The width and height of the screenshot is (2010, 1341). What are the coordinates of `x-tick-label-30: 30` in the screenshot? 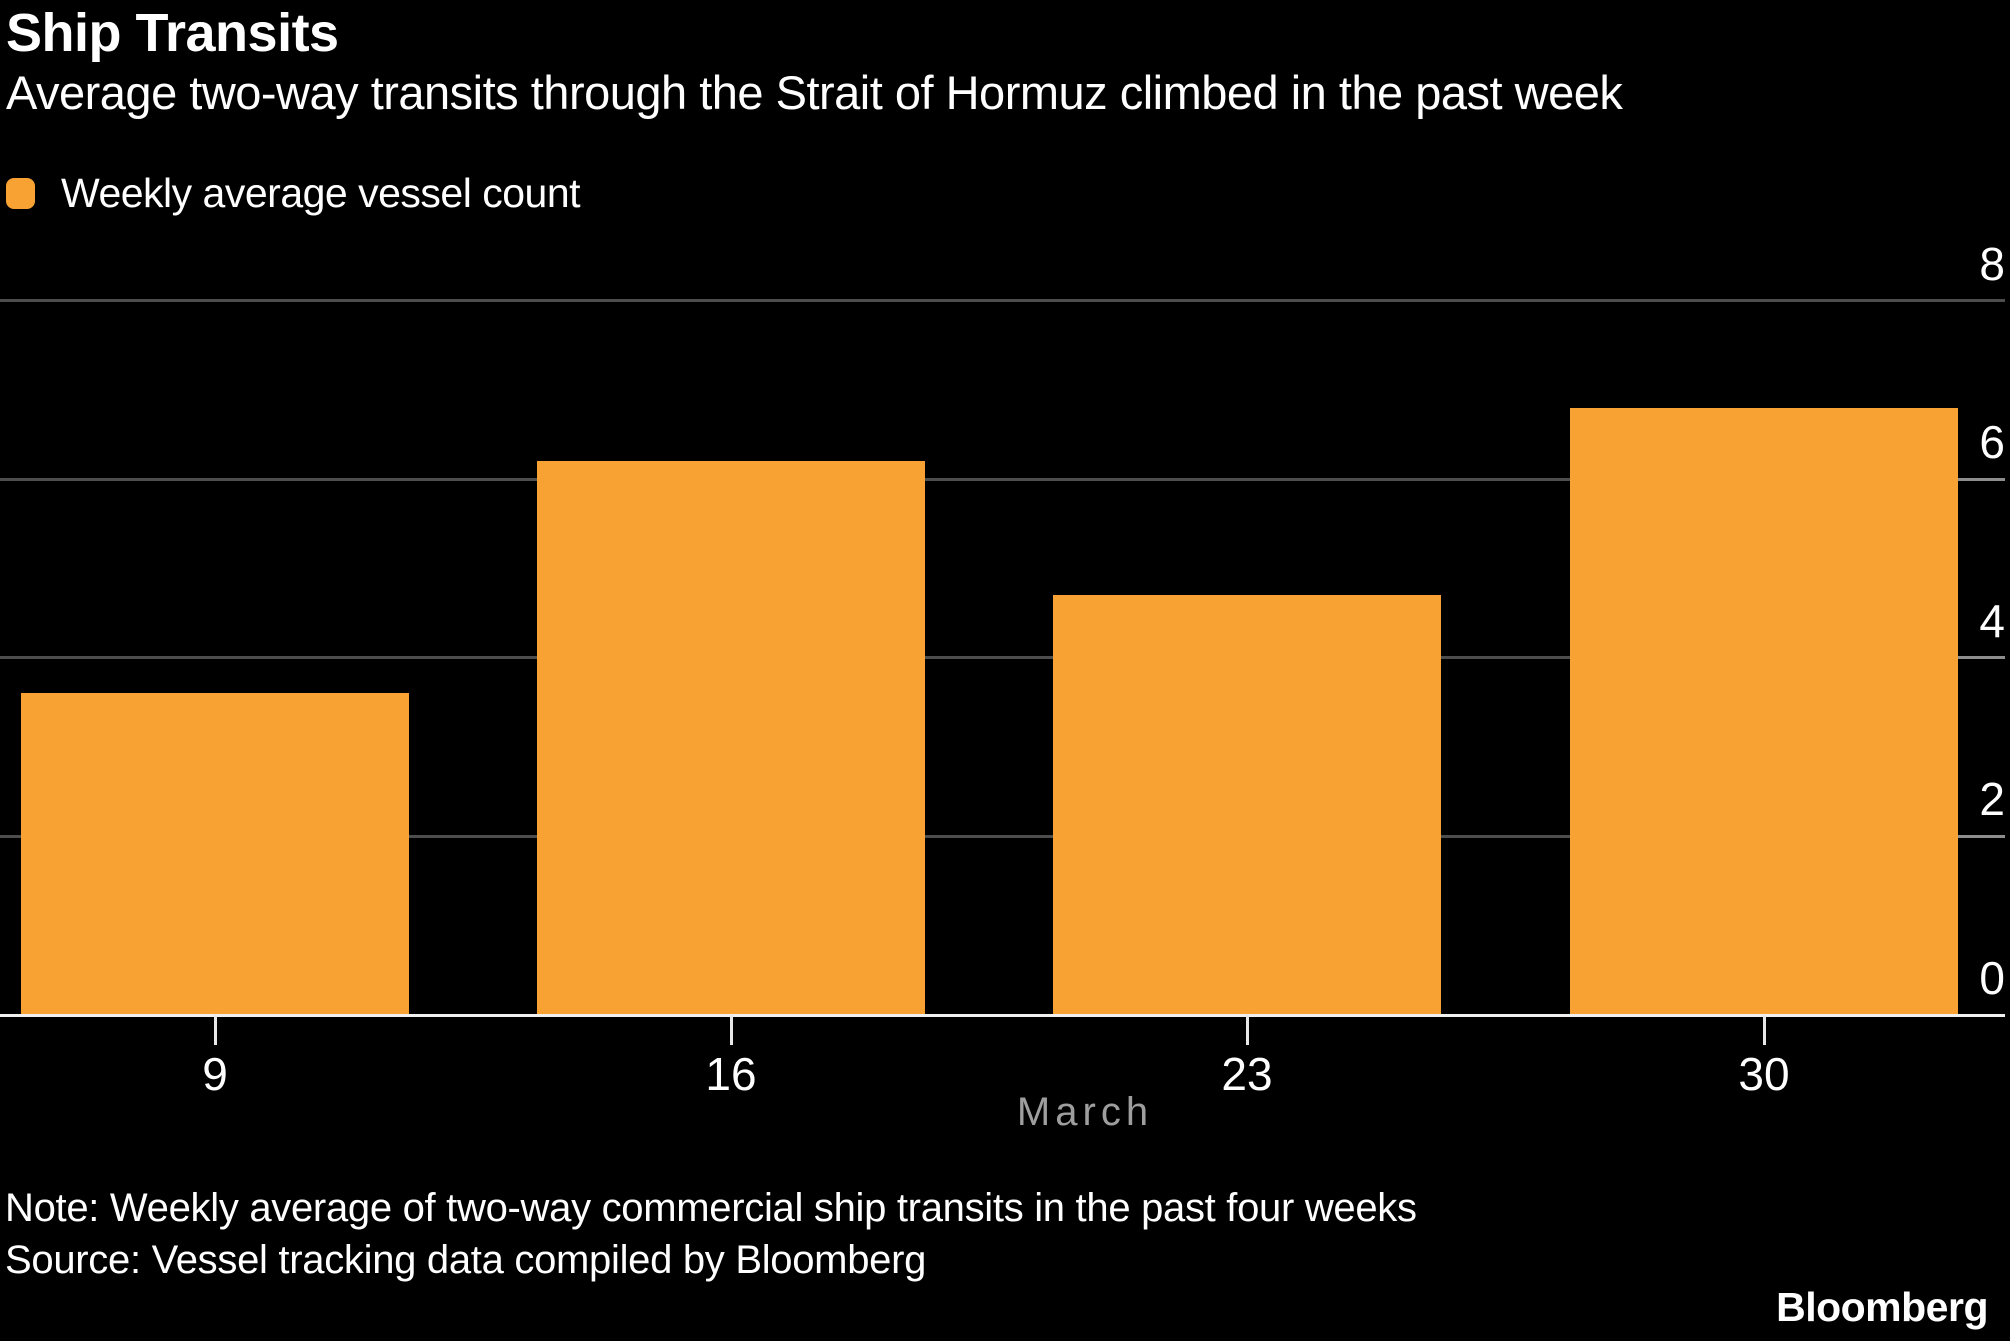 It's located at (1764, 1074).